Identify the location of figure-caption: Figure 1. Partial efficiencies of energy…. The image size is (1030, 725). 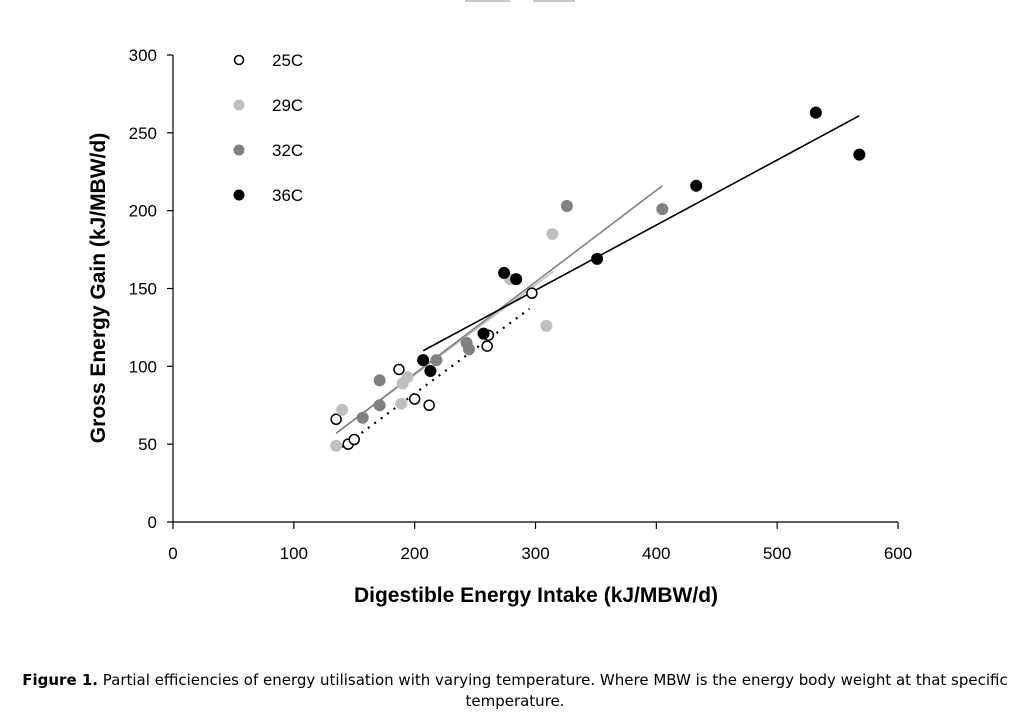
(515, 691).